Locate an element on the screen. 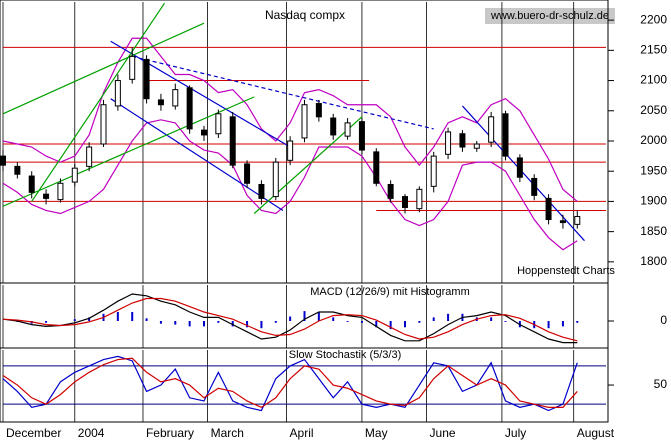 This screenshot has width=671, height=442. y-tick-label: 50 is located at coordinates (661, 384).